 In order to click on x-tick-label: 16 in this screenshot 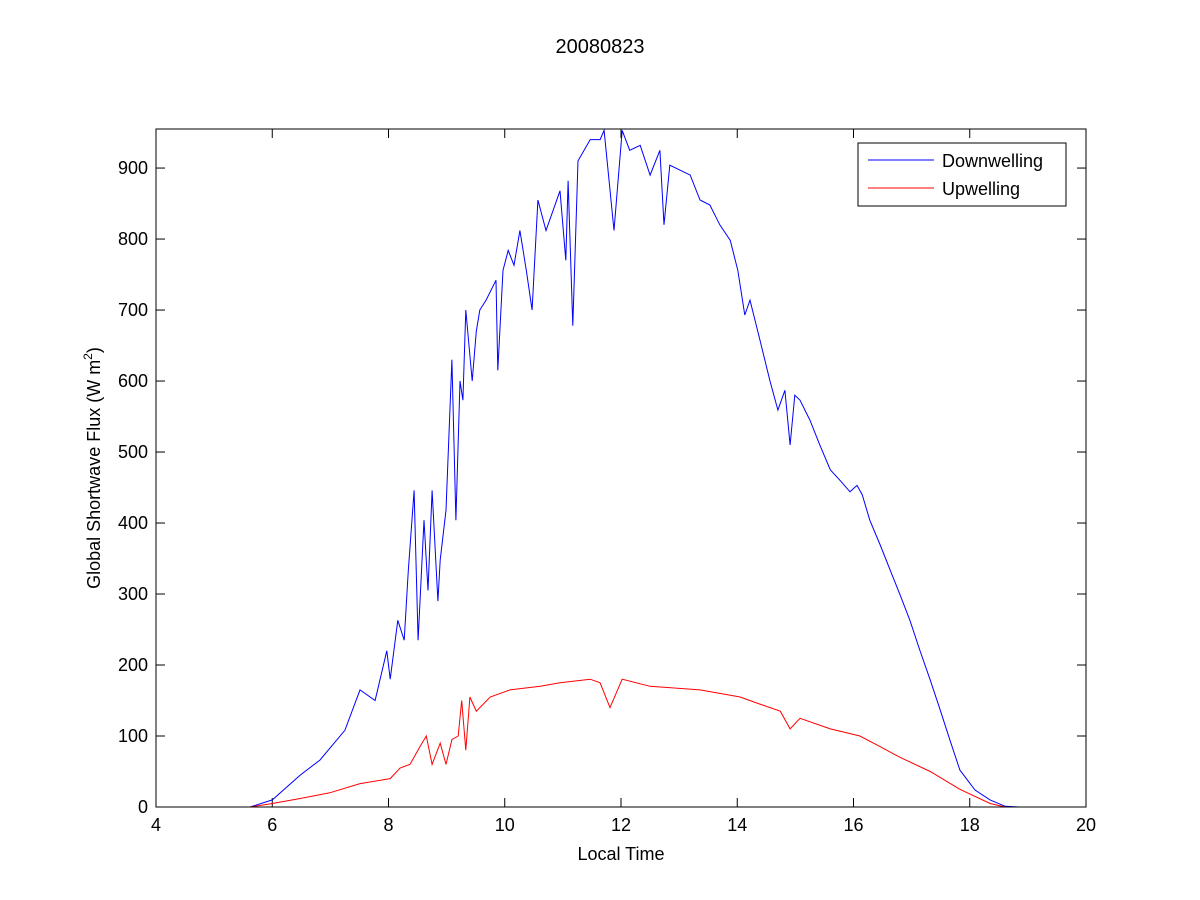, I will do `click(853, 825)`.